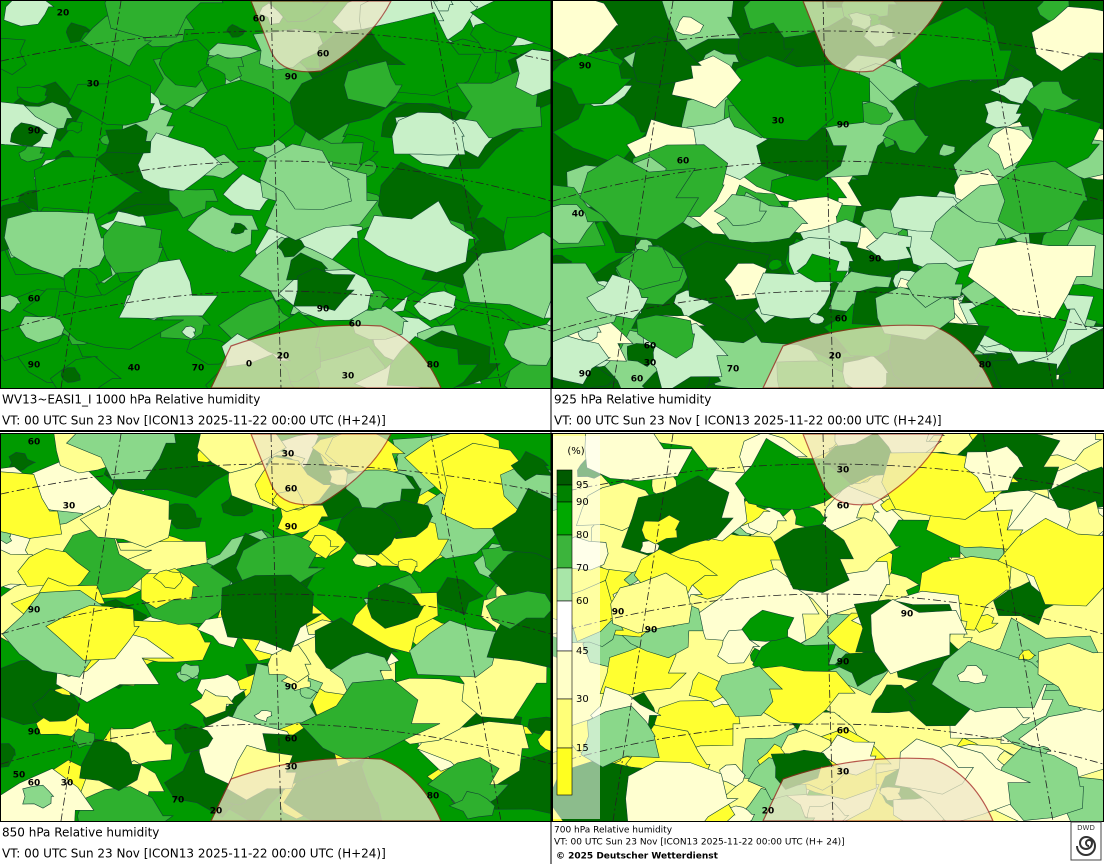  Describe the element at coordinates (575, 451) in the screenshot. I see `colorbar-unit: (%)` at that location.